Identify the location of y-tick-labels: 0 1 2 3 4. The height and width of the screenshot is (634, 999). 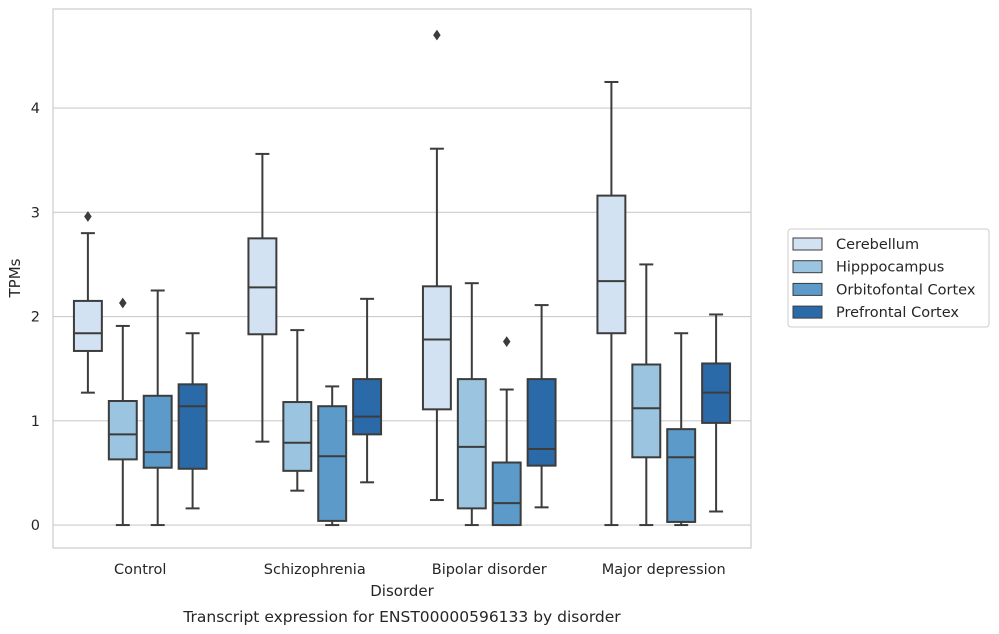
(35, 317).